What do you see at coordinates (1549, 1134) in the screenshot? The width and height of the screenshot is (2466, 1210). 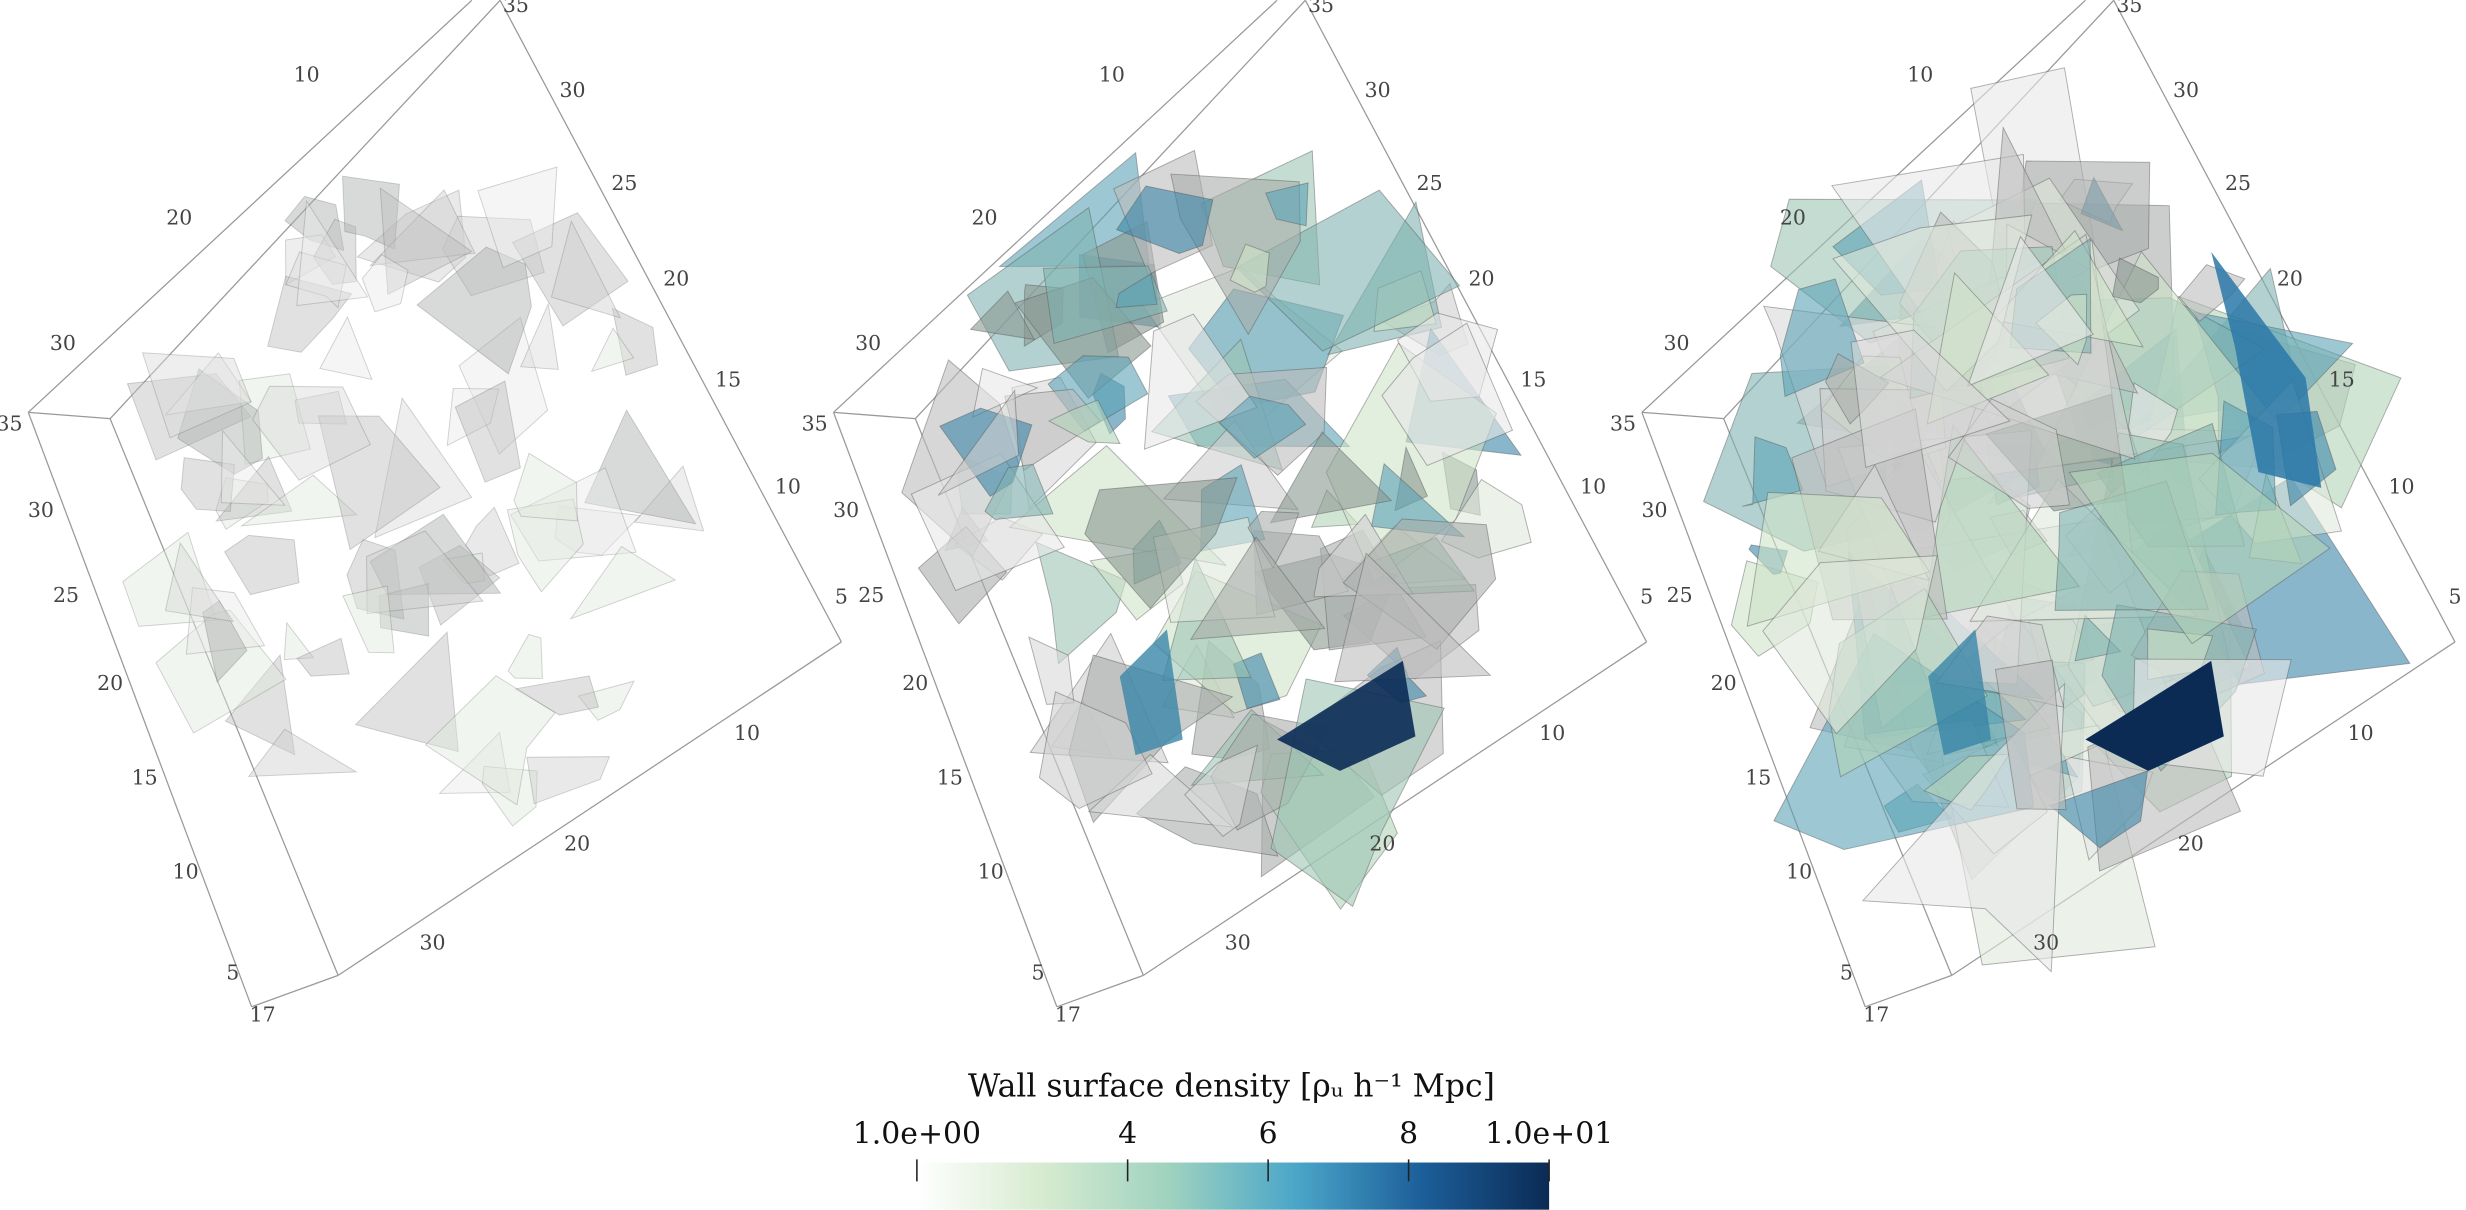 I see `colorbar-tick-label: 1.0e+01` at bounding box center [1549, 1134].